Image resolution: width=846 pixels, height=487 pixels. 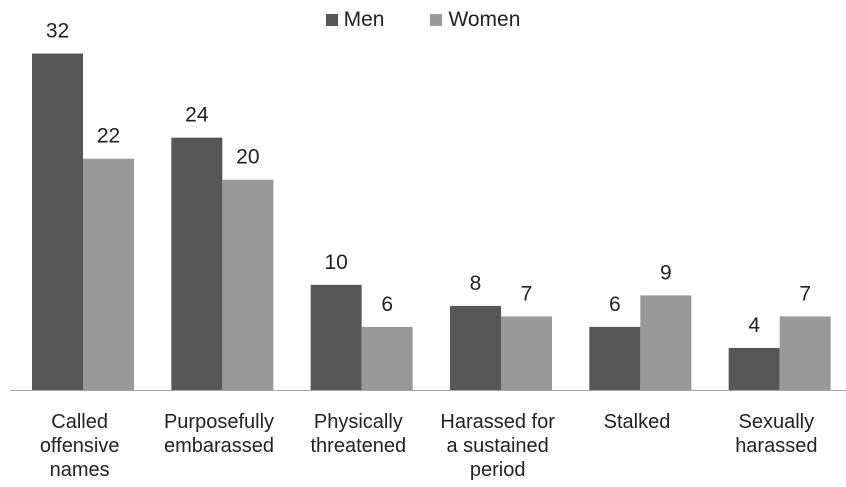 What do you see at coordinates (80, 446) in the screenshot?
I see `category-label-0: Called offensive names` at bounding box center [80, 446].